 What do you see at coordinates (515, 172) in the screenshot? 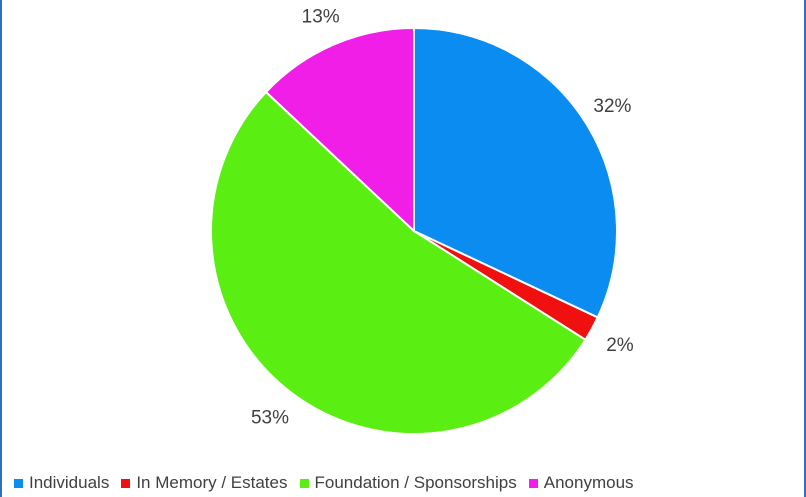
I see `pie-slice-individuals` at bounding box center [515, 172].